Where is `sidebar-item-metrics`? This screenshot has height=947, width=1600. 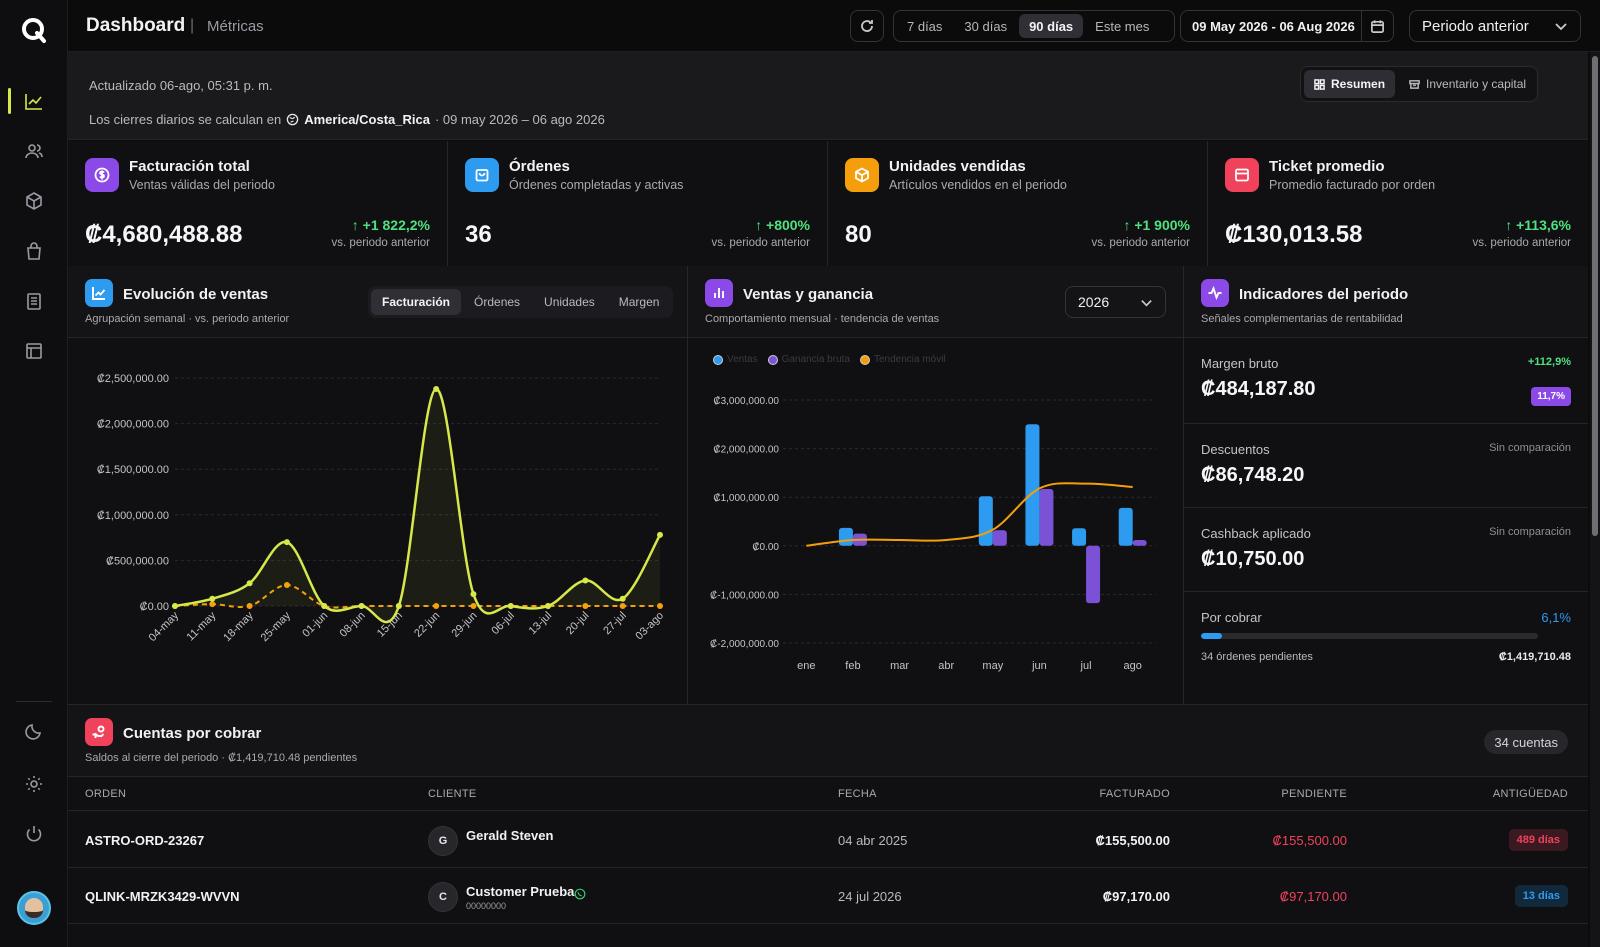 sidebar-item-metrics is located at coordinates (34, 101).